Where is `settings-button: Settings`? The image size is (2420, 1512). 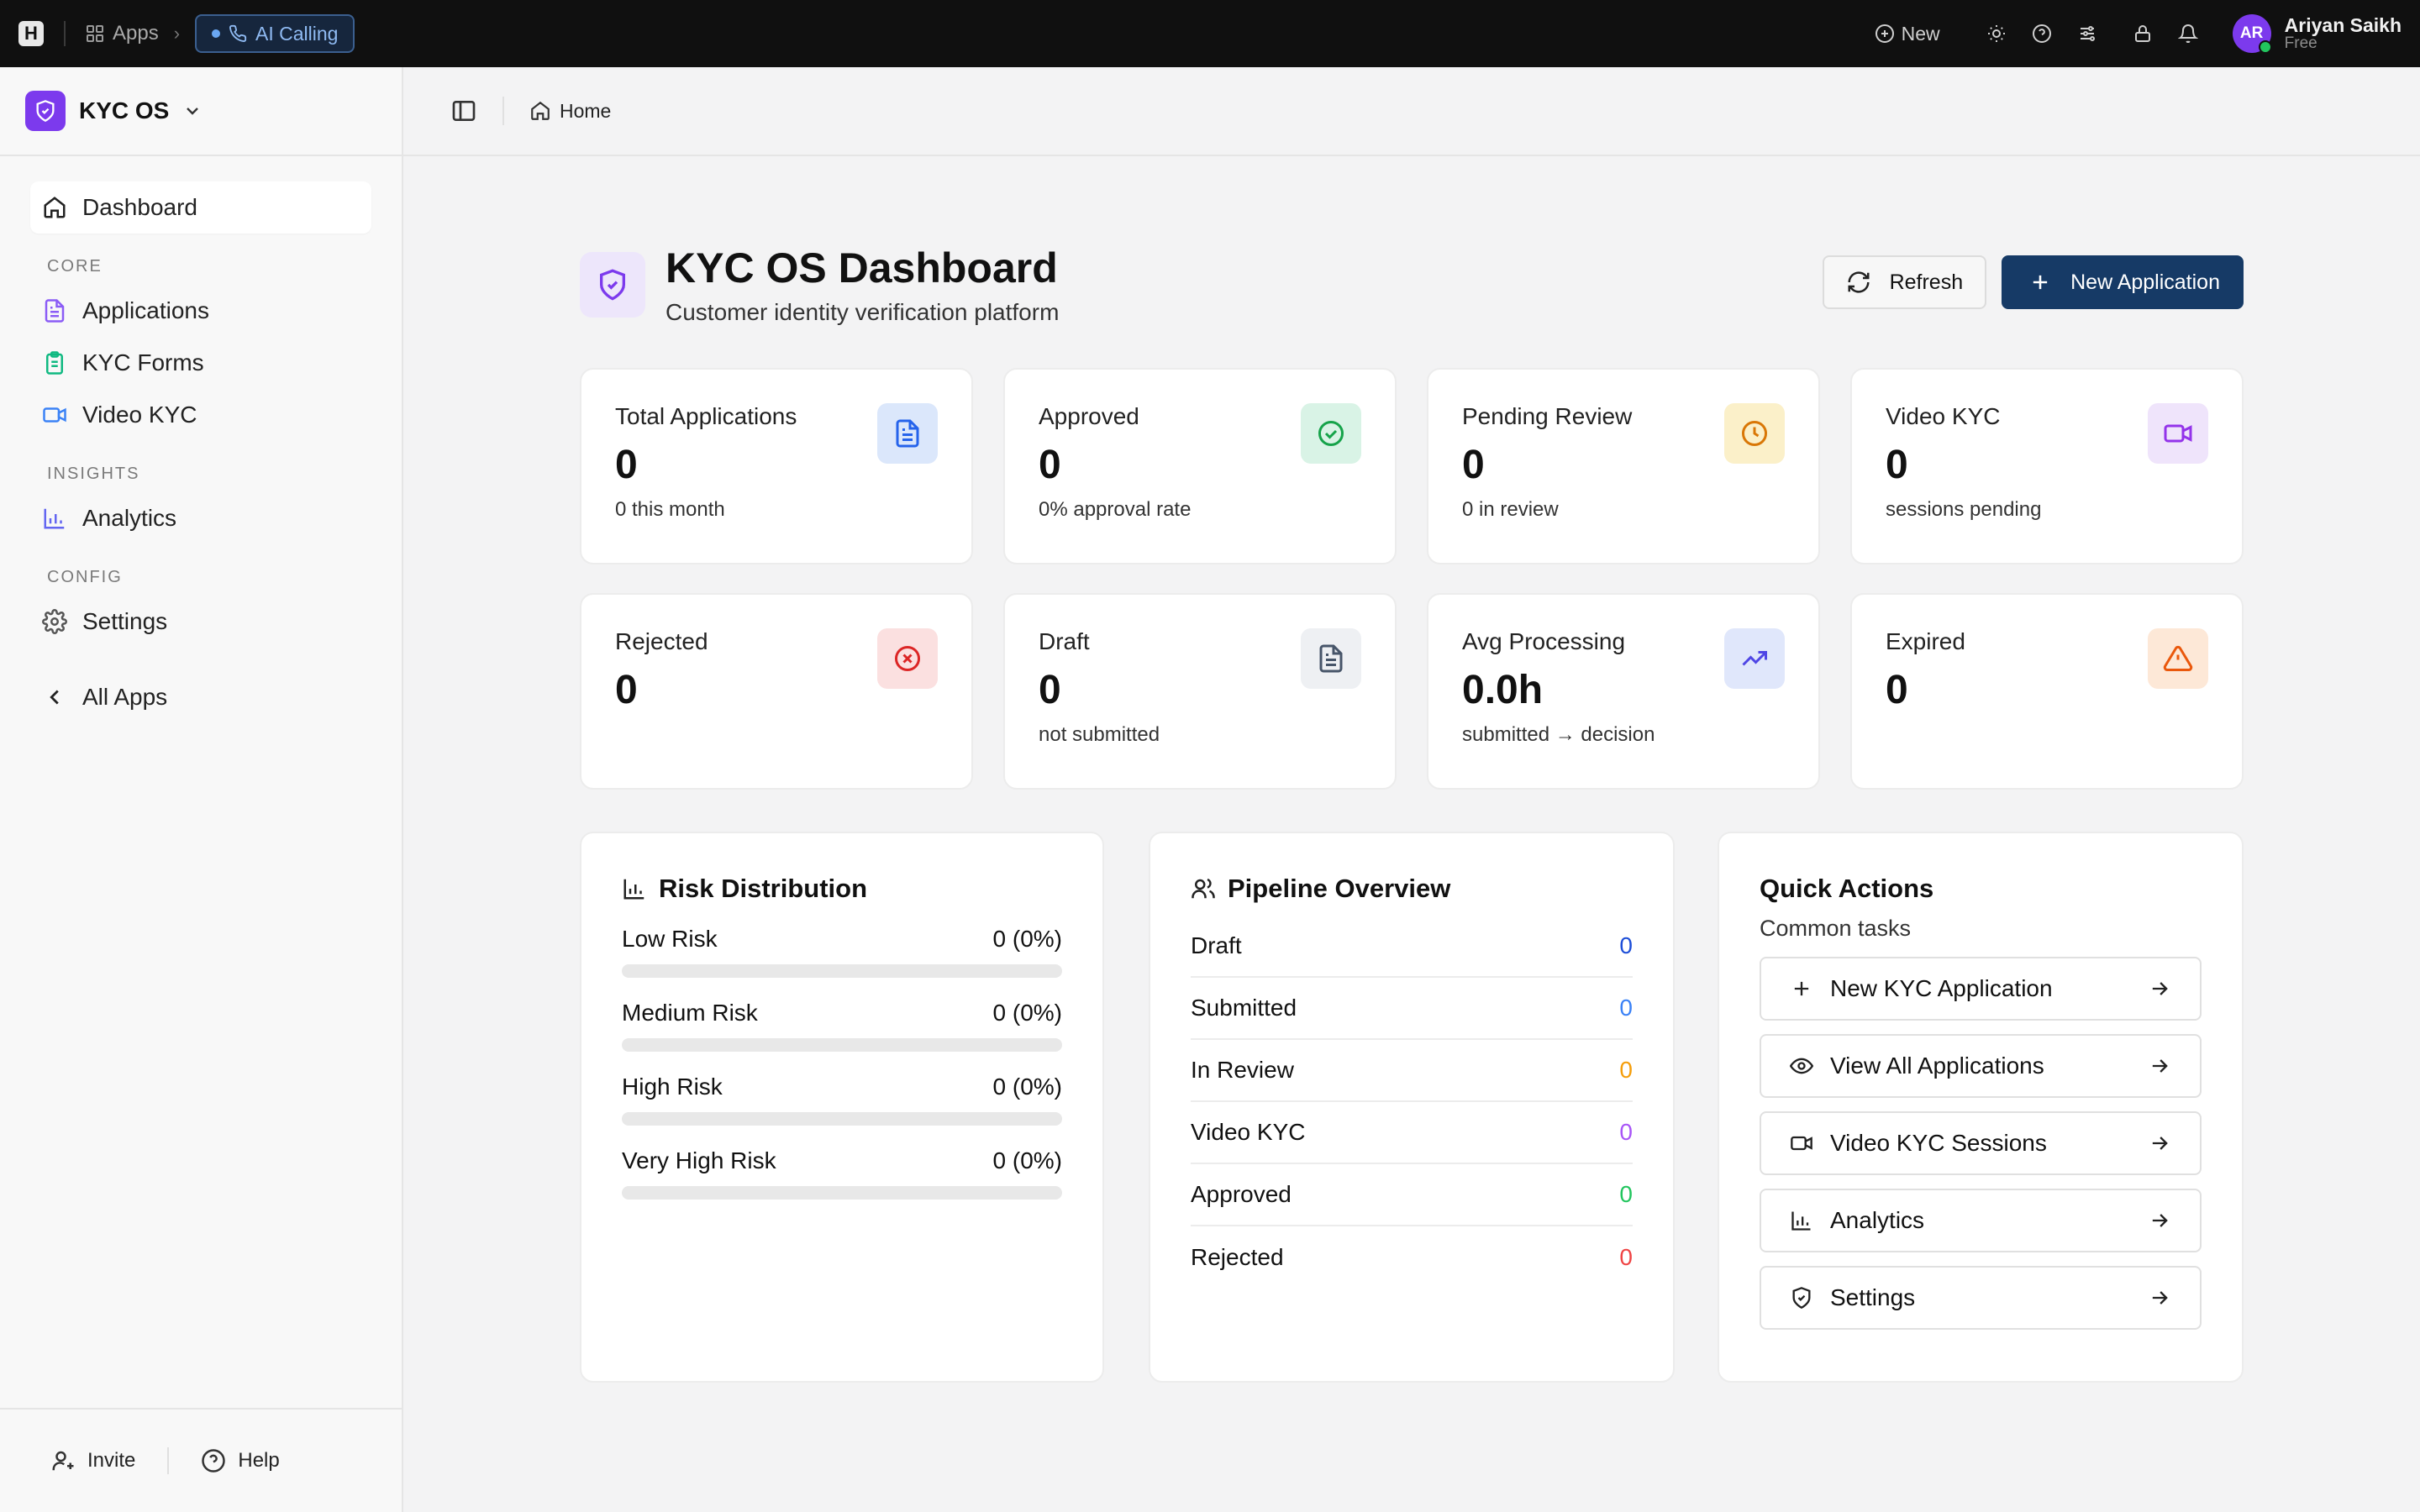
settings-button: Settings is located at coordinates (1981, 1298).